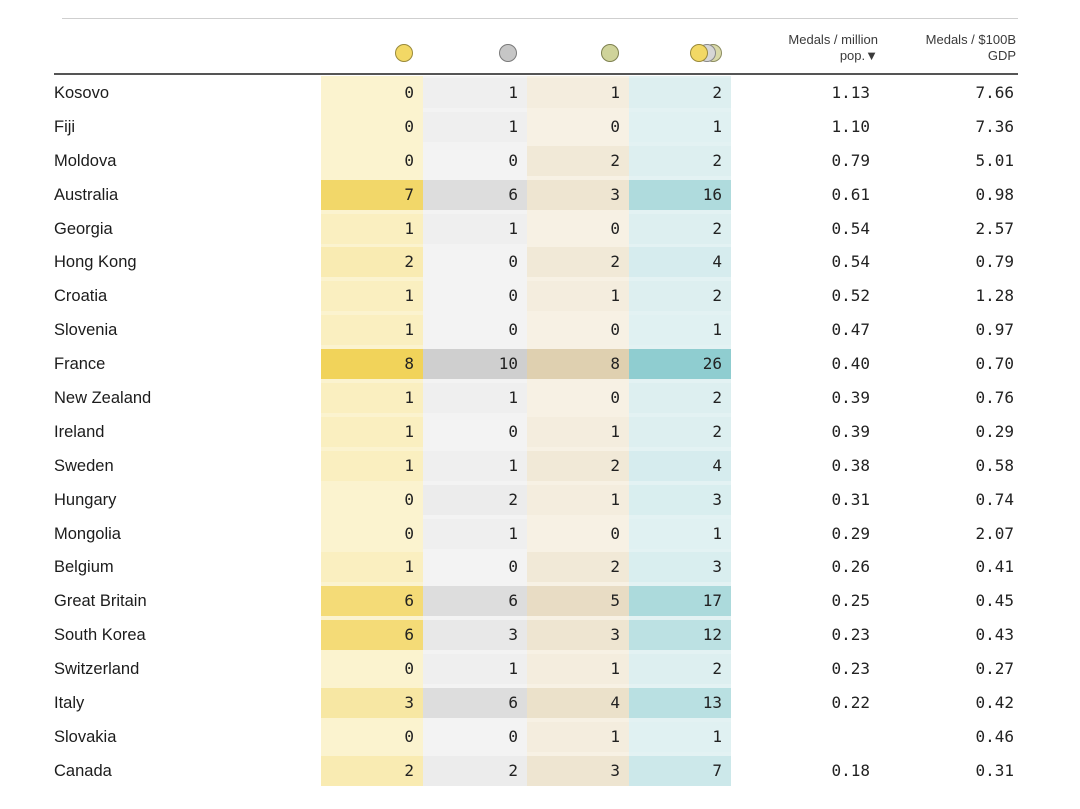 The width and height of the screenshot is (1080, 809). Describe the element at coordinates (850, 465) in the screenshot. I see `medals-per-million: 0.38` at that location.